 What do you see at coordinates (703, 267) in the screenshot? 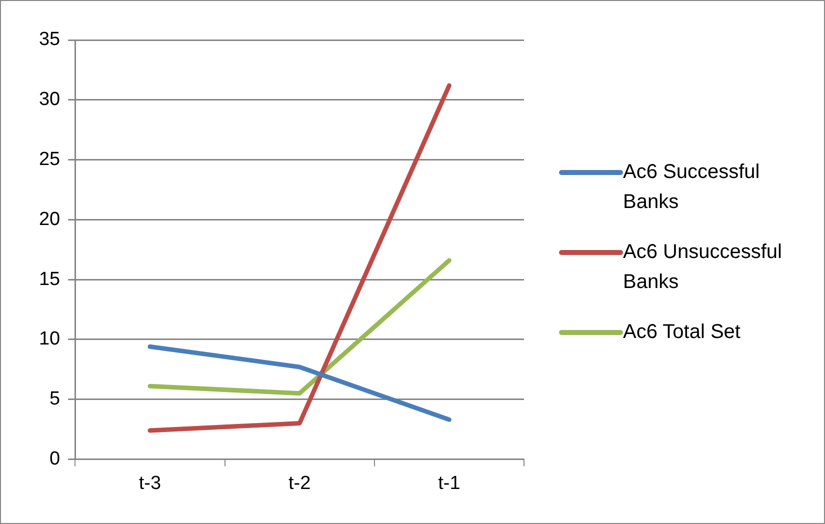
I see `legend-label: Ac6 Unsuccessful Banks` at bounding box center [703, 267].